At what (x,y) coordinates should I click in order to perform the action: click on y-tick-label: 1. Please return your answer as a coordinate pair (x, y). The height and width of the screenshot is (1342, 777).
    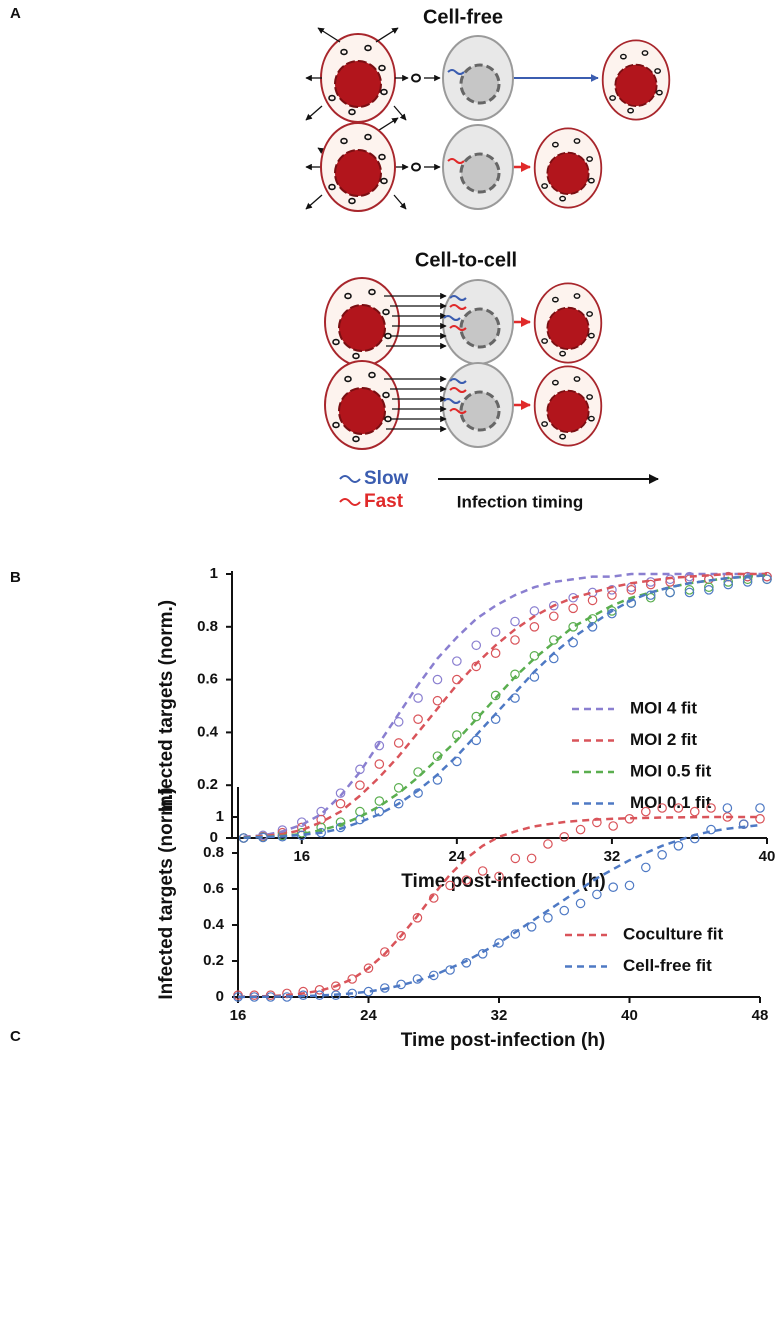
    Looking at the image, I should click on (220, 816).